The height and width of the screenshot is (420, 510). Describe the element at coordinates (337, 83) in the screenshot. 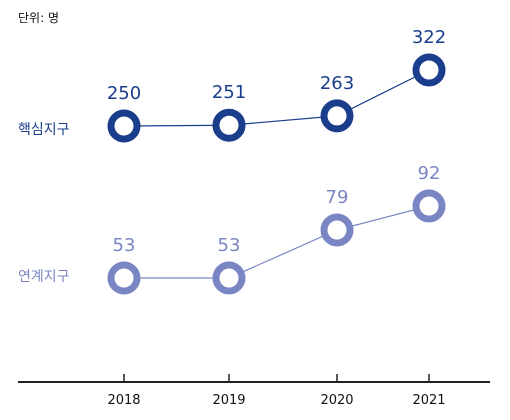

I see `core-data-label: 263` at that location.